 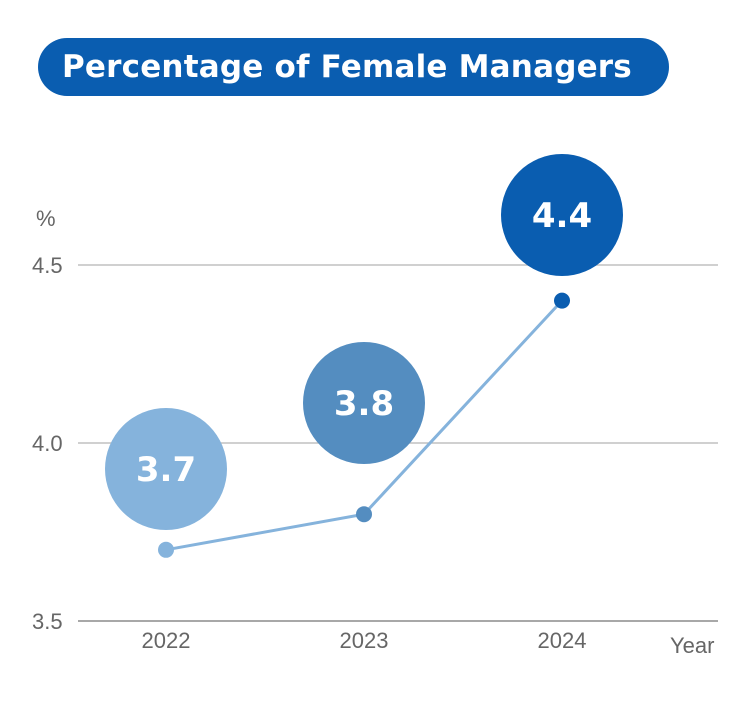 What do you see at coordinates (47, 265) in the screenshot?
I see `y-tick-label: 4.5` at bounding box center [47, 265].